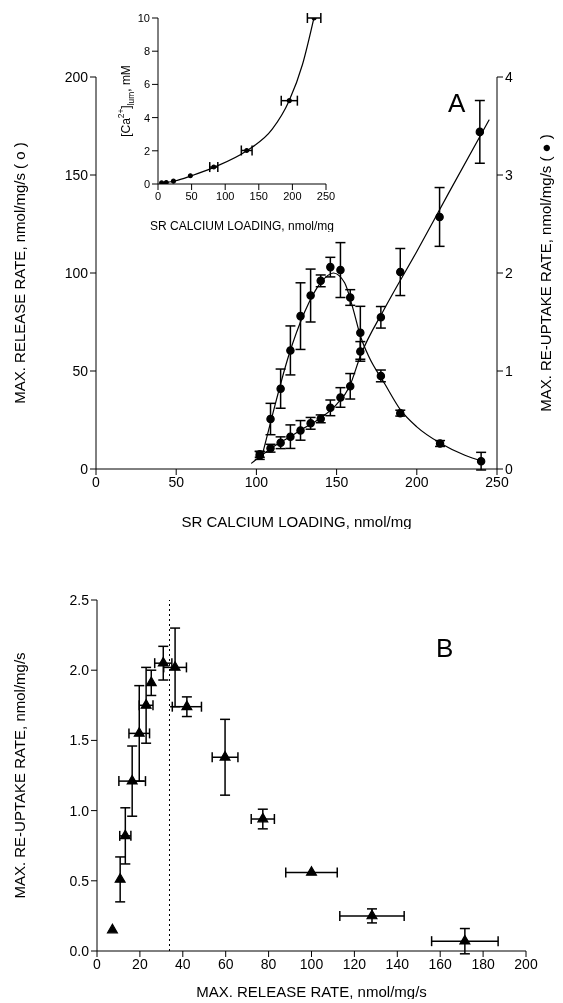  What do you see at coordinates (146, 51) in the screenshot?
I see `y-tick-label: 8` at bounding box center [146, 51].